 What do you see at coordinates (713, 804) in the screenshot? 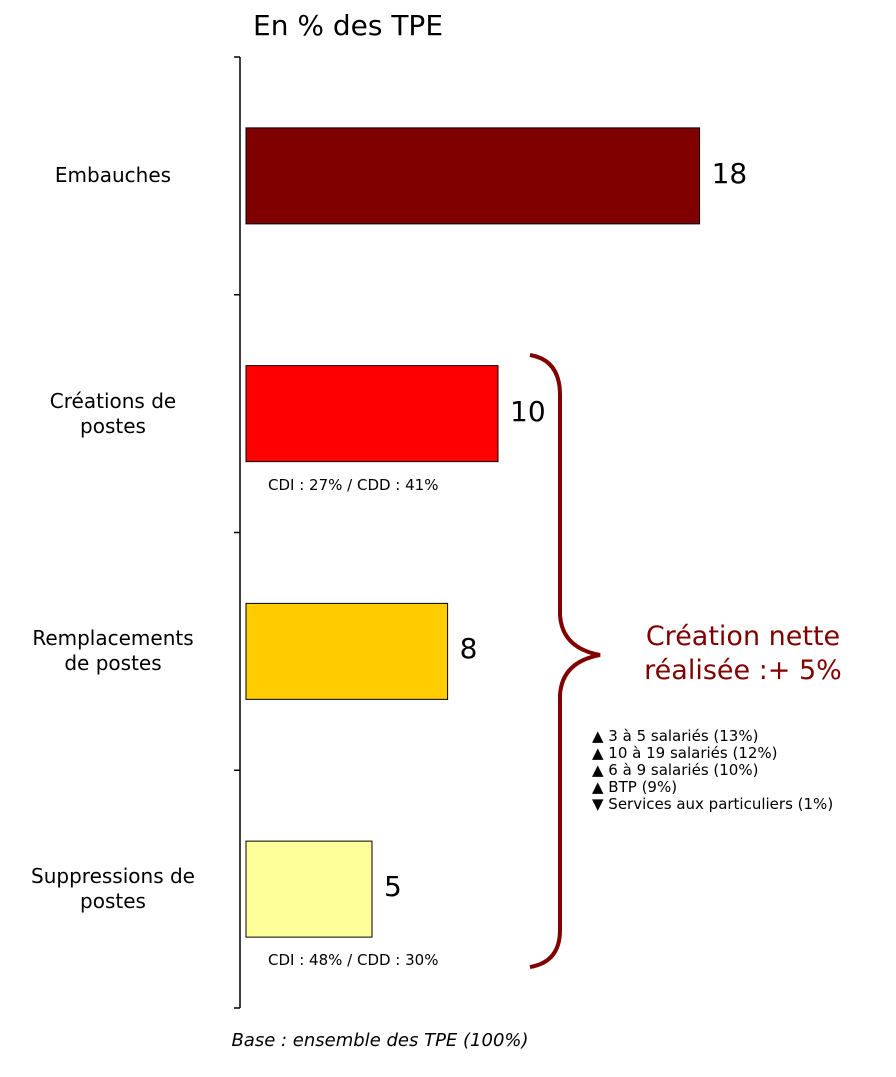
I see `detail-item: ▼ Services aux particuliers (1%)` at bounding box center [713, 804].